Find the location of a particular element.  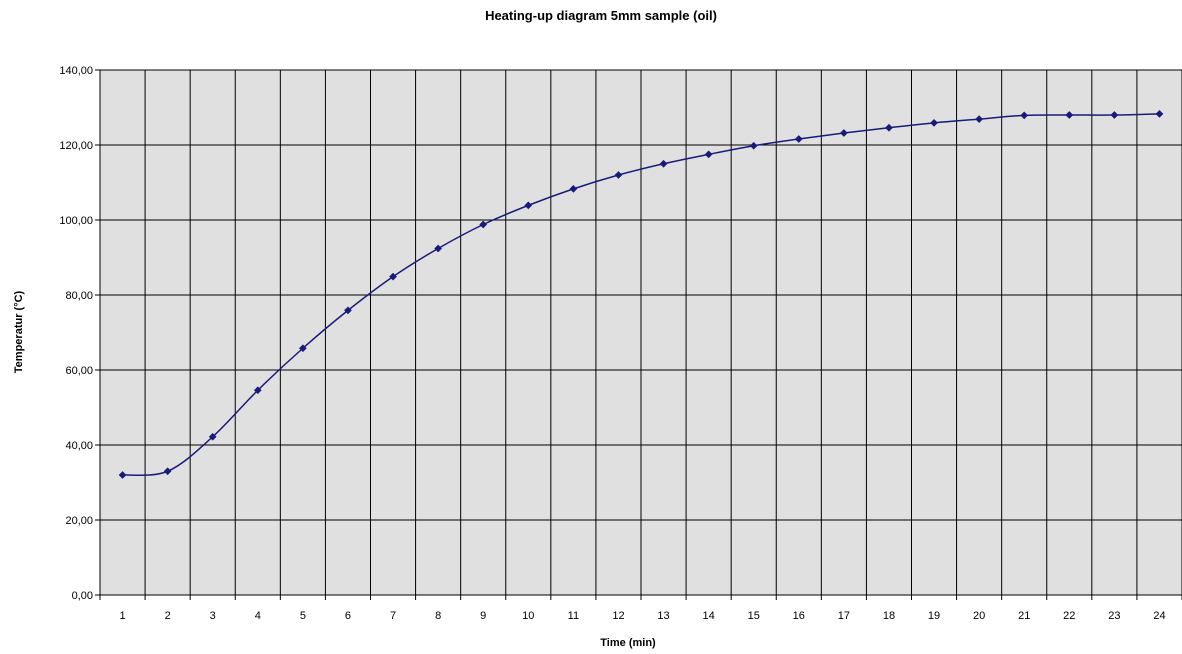

x-tick-label: 22 is located at coordinates (1069, 616).